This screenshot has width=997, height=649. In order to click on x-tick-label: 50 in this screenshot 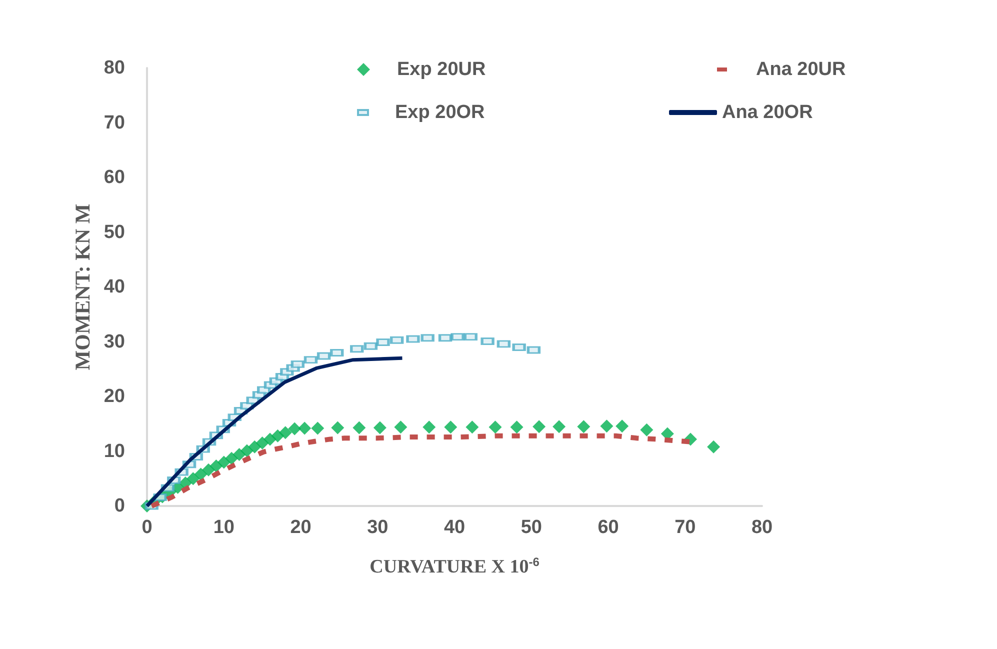, I will do `click(531, 527)`.